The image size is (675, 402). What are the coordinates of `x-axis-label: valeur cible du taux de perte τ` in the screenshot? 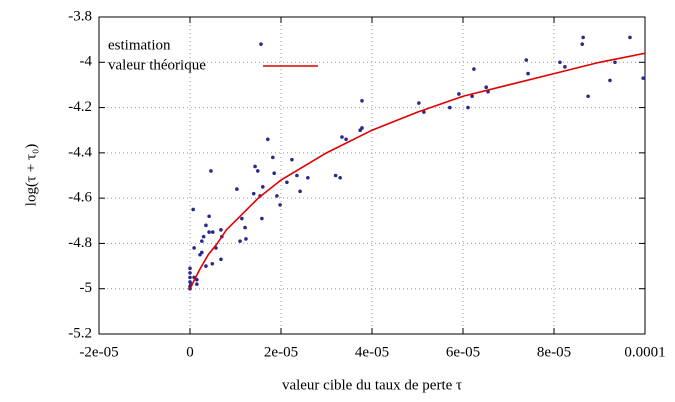 It's located at (372, 385).